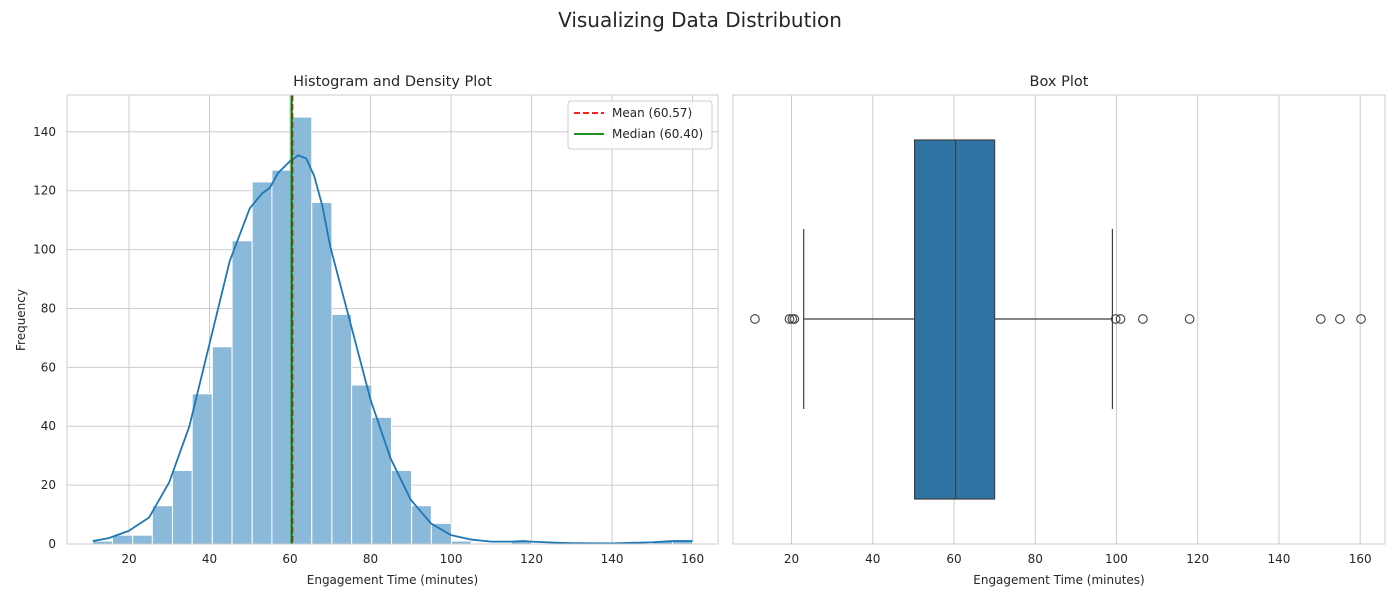  What do you see at coordinates (44, 338) in the screenshot?
I see `histogram-y-ticks: 0 20 40 60 80 100 120 140` at bounding box center [44, 338].